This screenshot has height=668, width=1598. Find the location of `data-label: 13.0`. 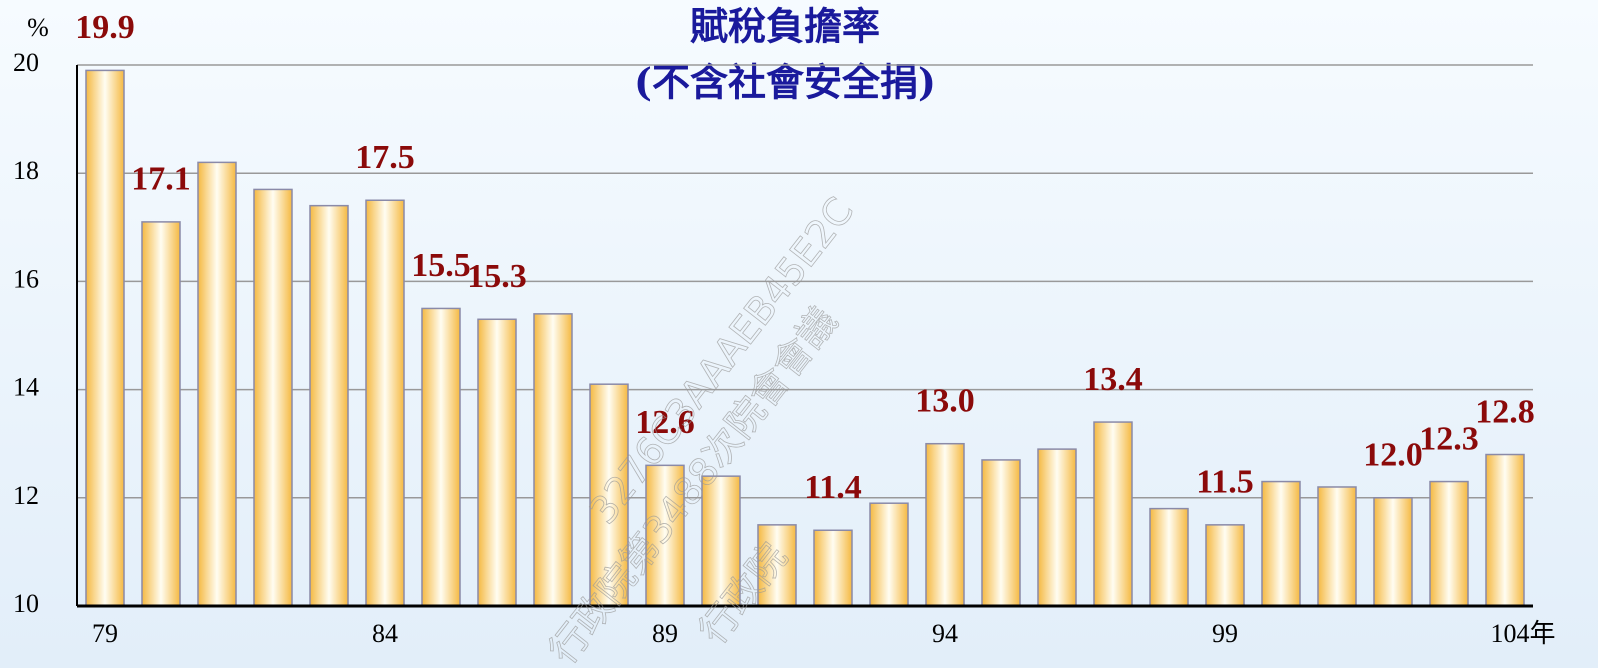

data-label: 13.0 is located at coordinates (945, 400).